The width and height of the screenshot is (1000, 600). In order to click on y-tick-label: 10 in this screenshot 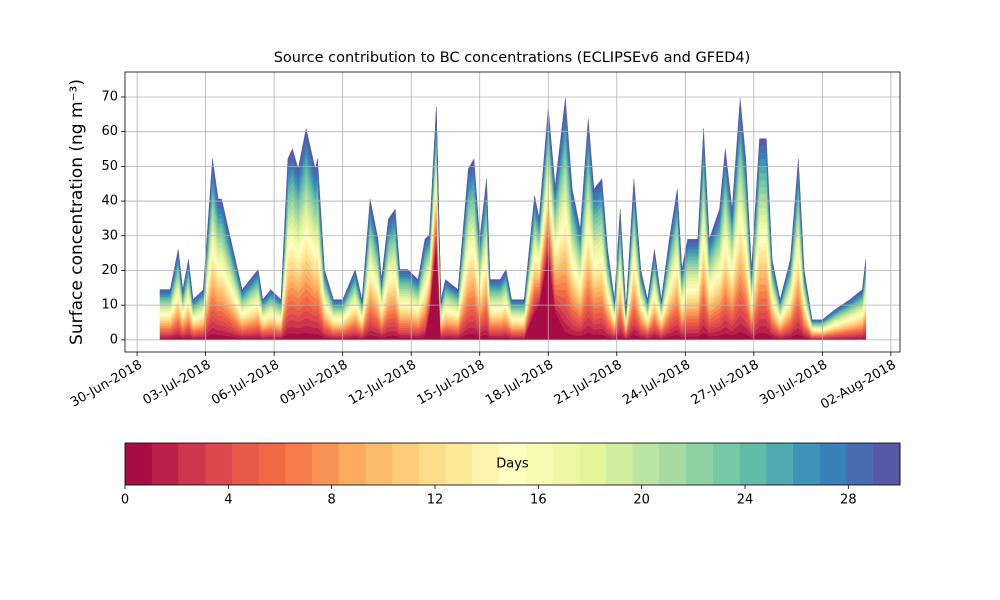, I will do `click(109, 305)`.